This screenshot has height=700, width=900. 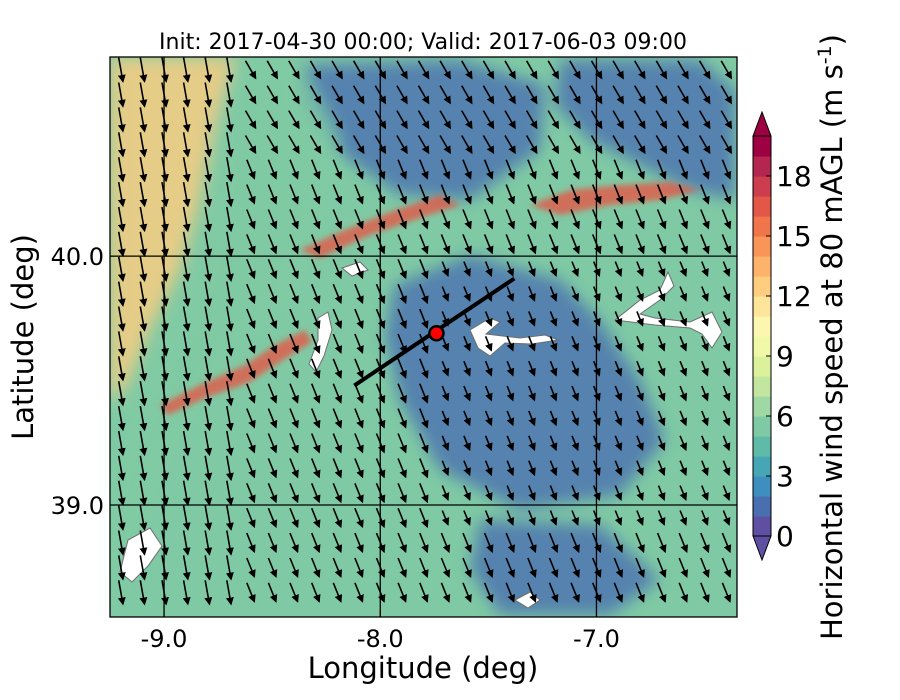 I want to click on colorbar-tick-label: 15, so click(x=794, y=236).